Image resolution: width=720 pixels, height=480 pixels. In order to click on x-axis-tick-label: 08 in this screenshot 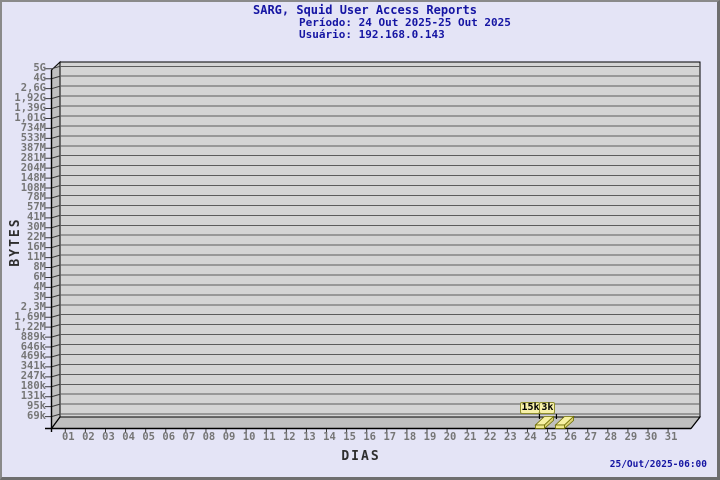, I will do `click(209, 437)`.